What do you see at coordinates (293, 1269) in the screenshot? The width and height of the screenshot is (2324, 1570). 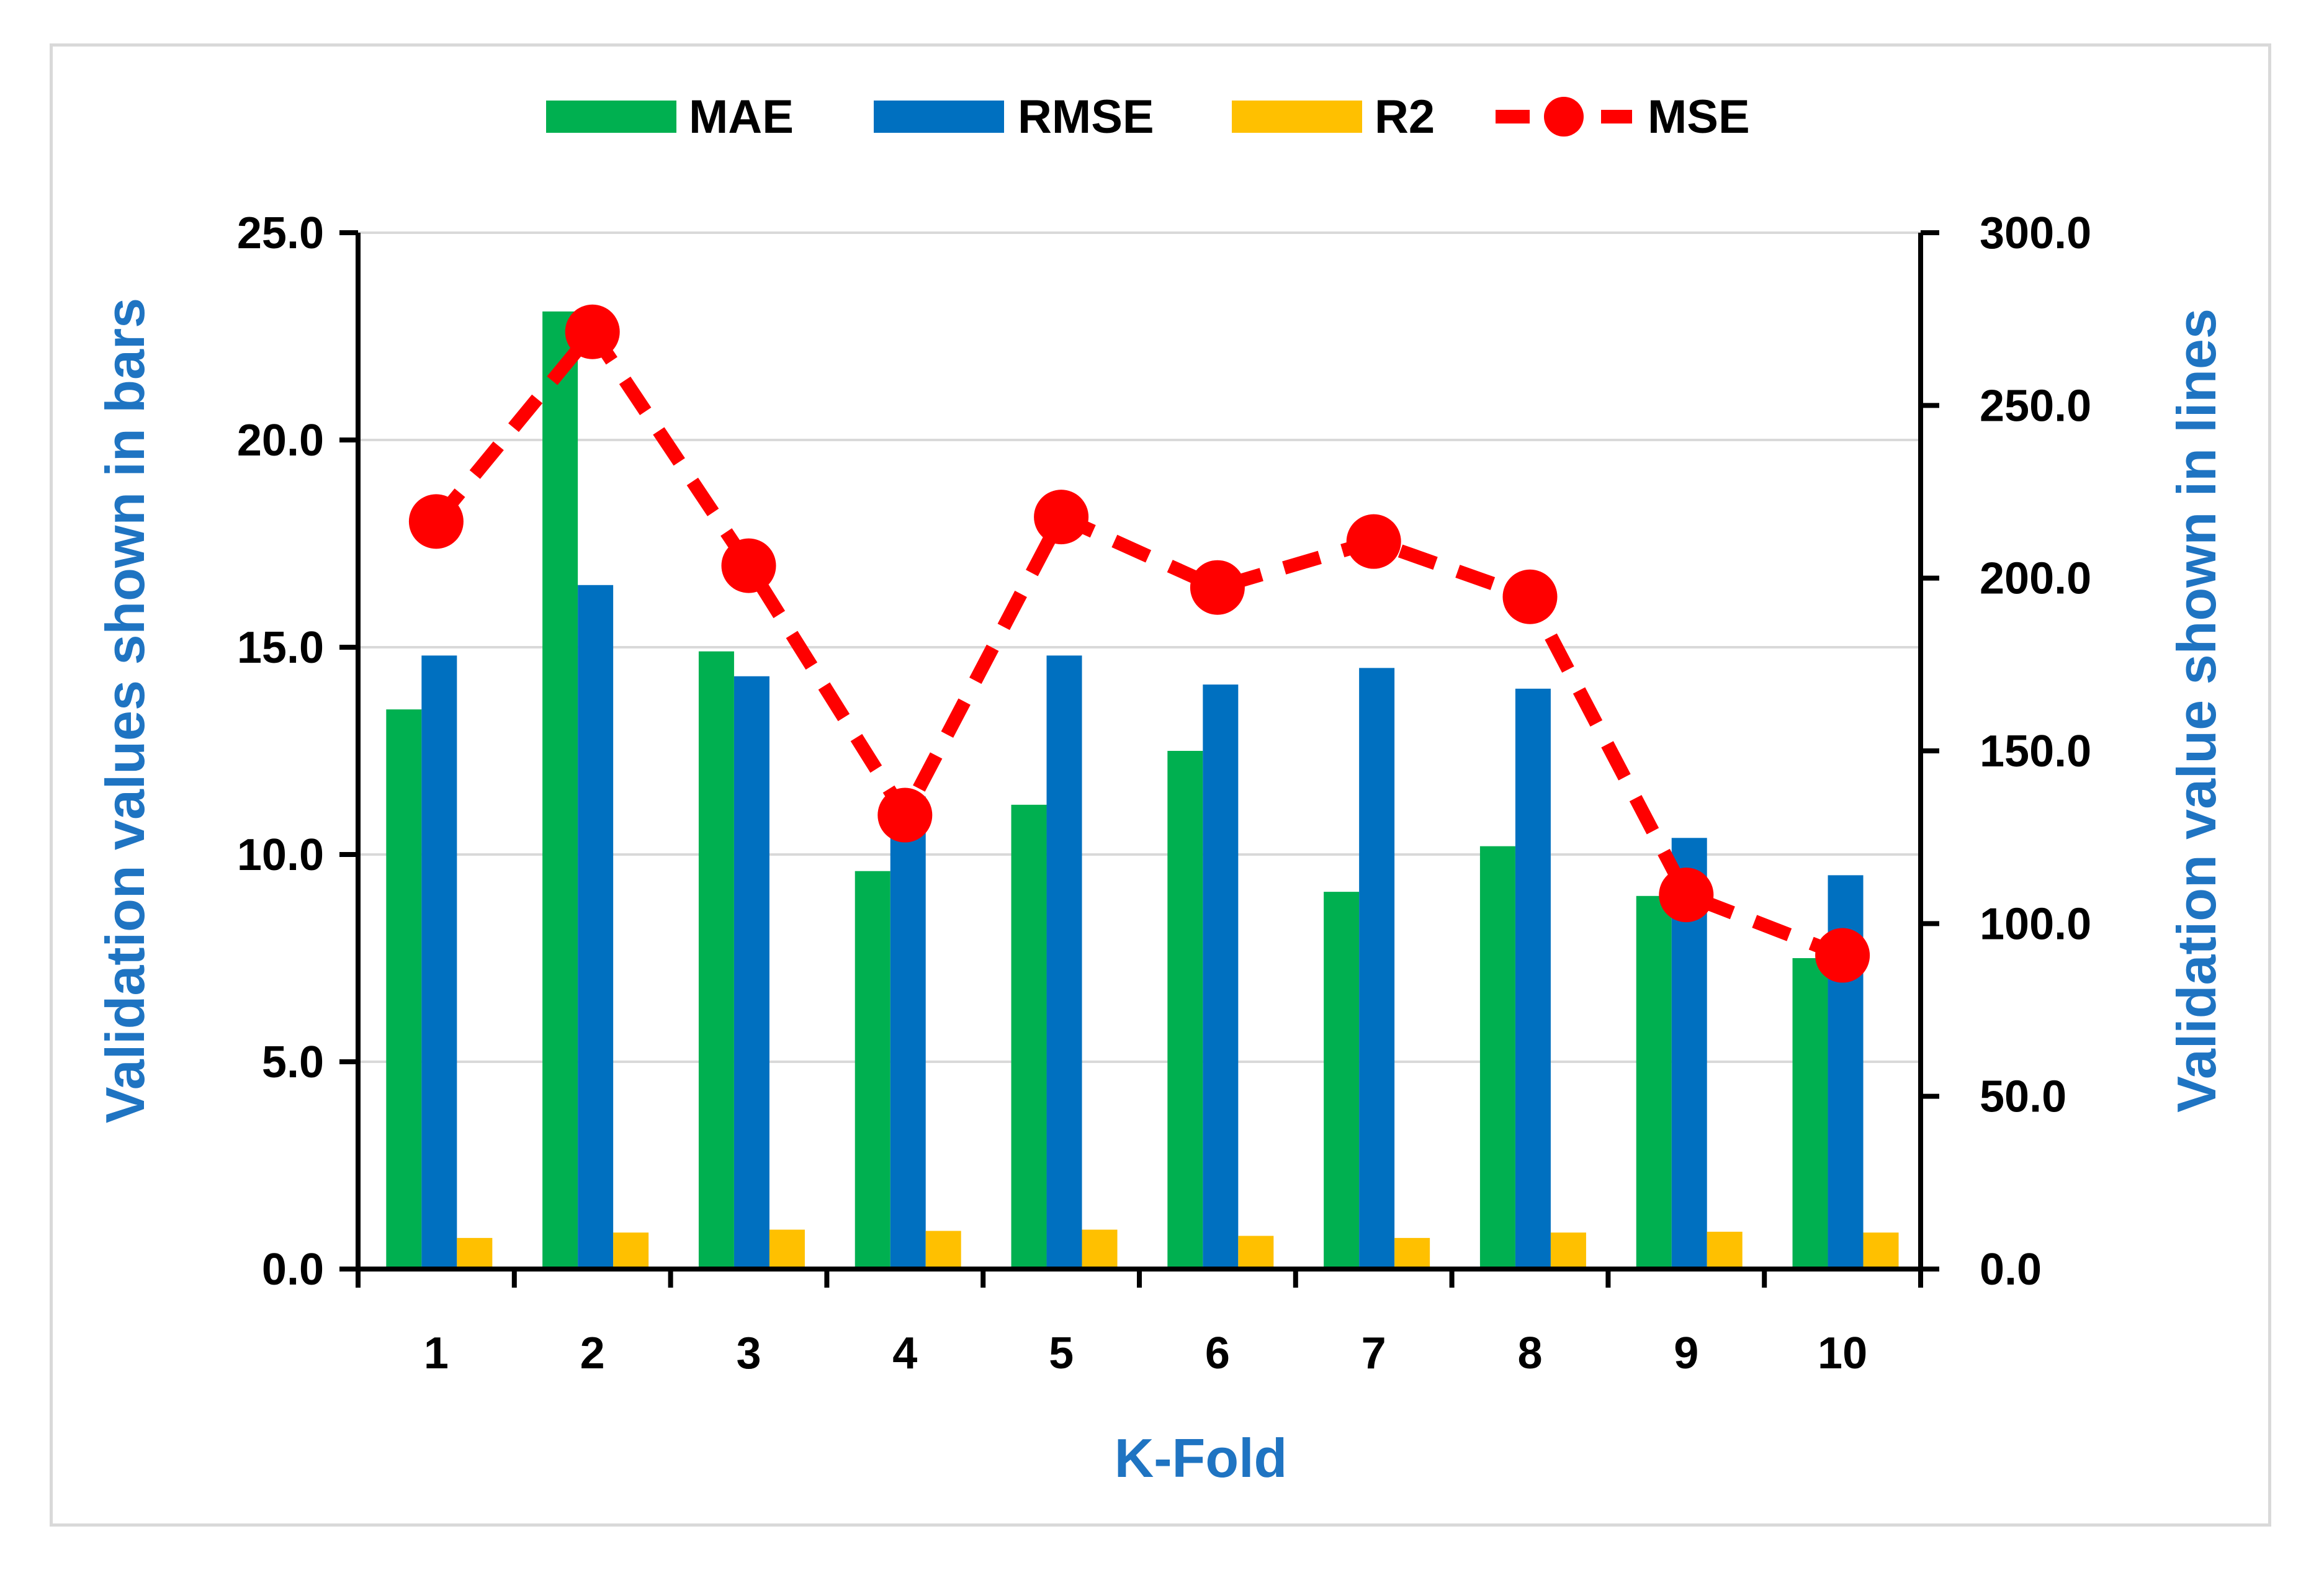 I see `y-tick-label: 0.0` at bounding box center [293, 1269].